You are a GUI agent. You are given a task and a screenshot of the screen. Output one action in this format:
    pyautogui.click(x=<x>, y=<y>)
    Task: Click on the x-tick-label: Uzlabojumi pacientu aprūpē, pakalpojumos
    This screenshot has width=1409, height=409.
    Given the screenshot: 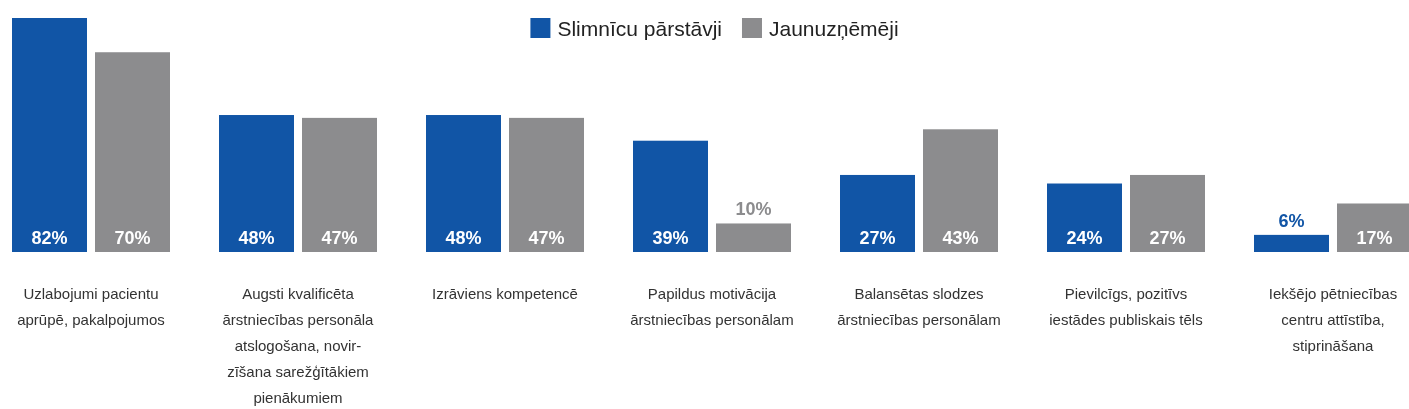 What is the action you would take?
    pyautogui.click(x=91, y=306)
    